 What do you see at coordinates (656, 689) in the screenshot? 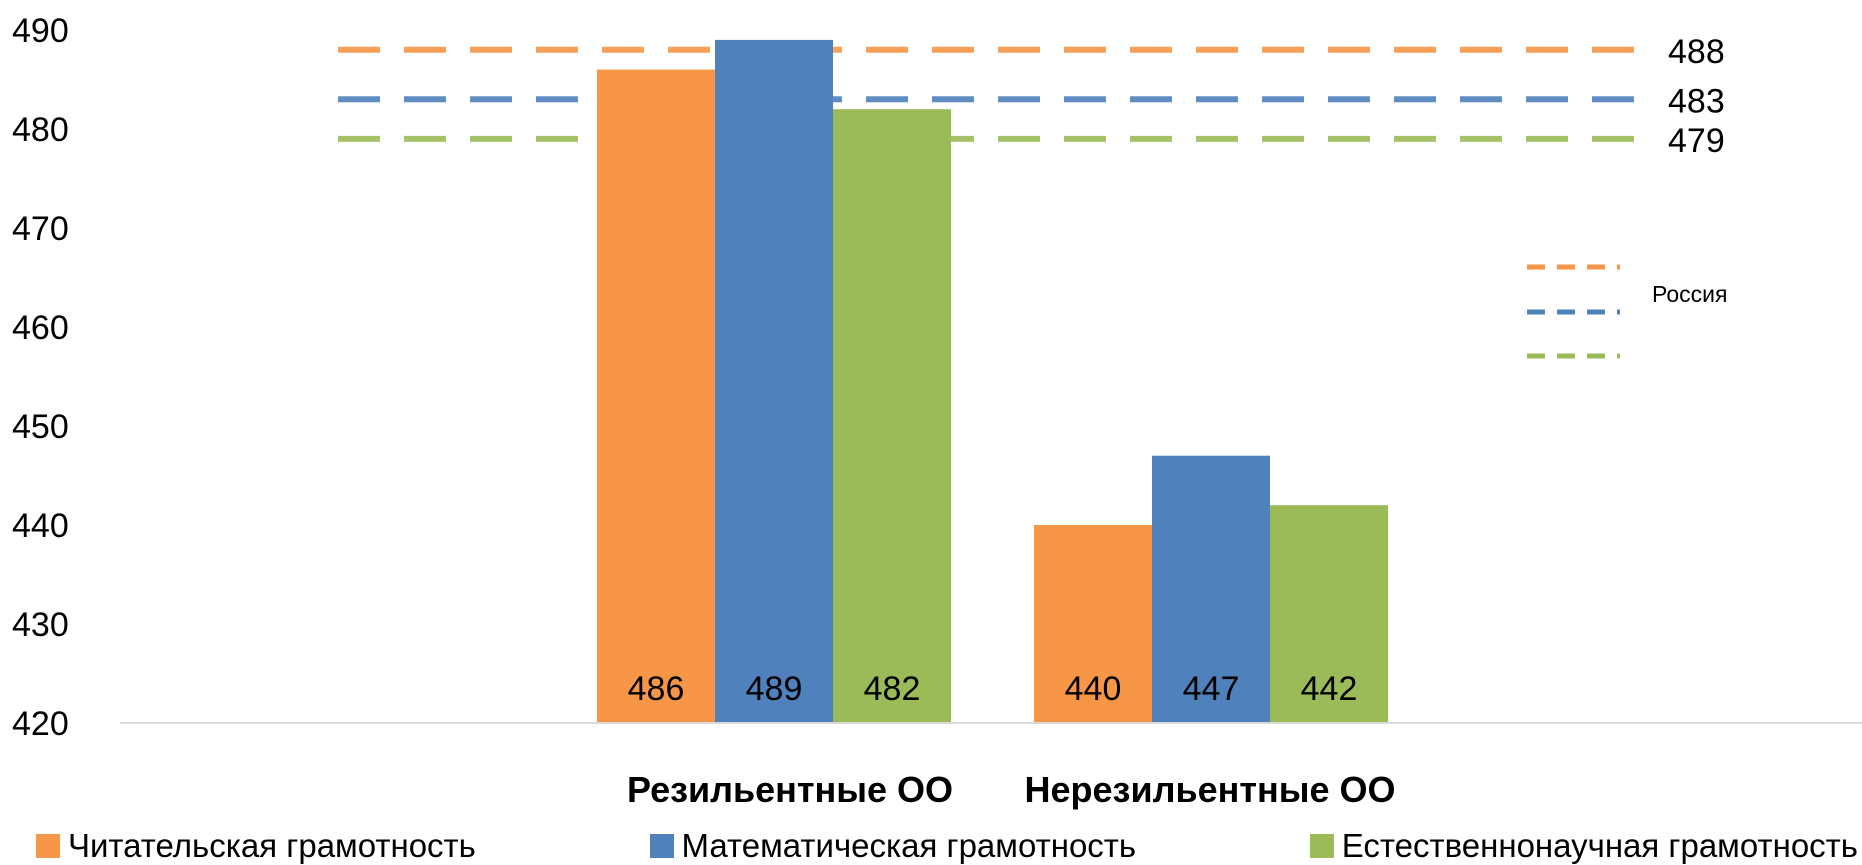
I see `data-label: 486` at bounding box center [656, 689].